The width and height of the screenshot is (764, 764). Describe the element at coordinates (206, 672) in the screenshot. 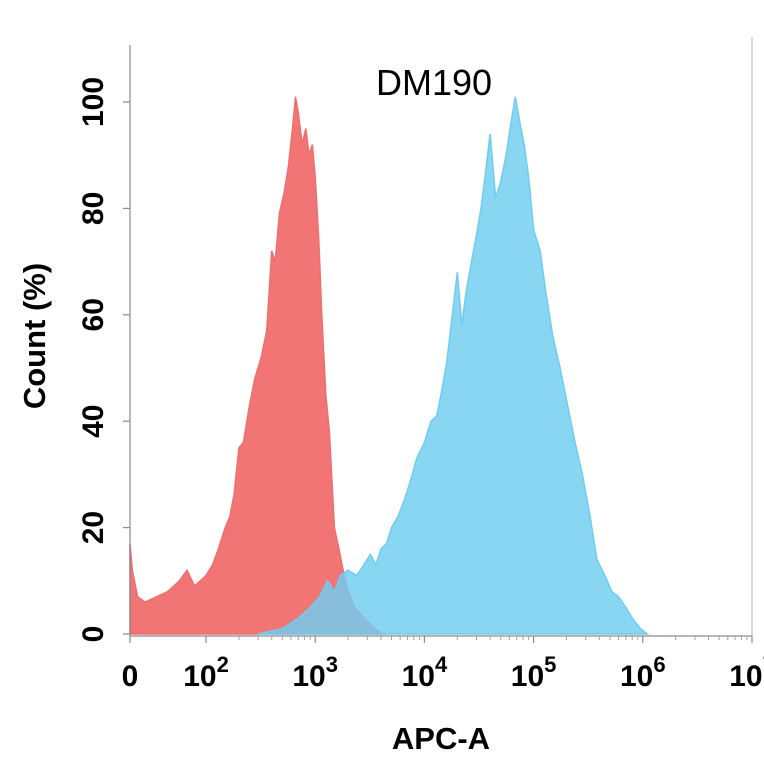

I see `x-tick-label: 10²` at that location.